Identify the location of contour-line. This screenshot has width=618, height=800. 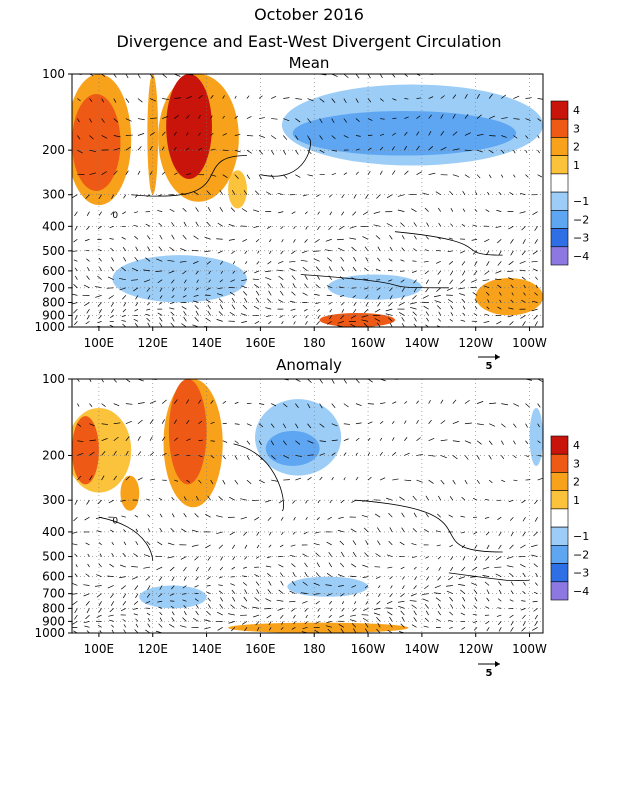
(428, 526).